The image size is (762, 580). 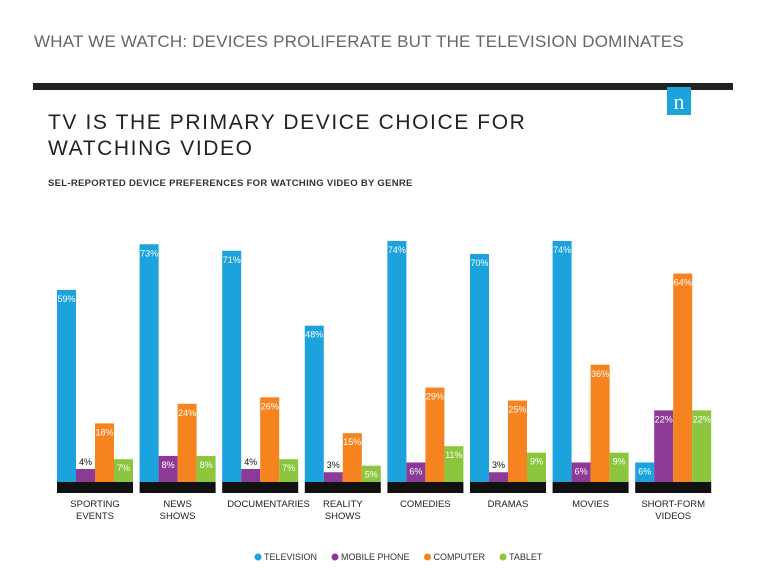 I want to click on data-label: 48%, so click(x=314, y=335).